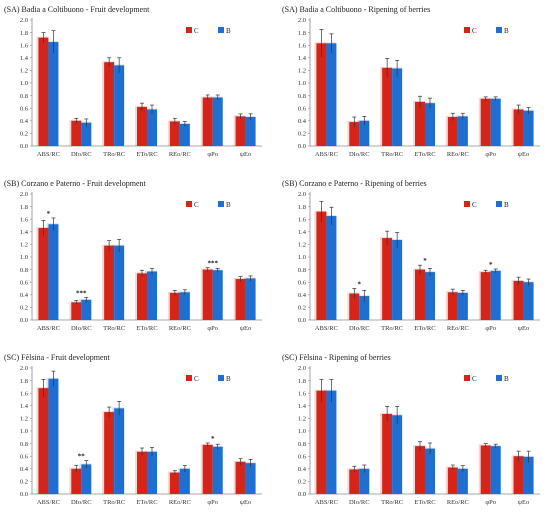 Image resolution: width=550 pixels, height=518 pixels. What do you see at coordinates (81, 293) in the screenshot?
I see `significance-label: ***` at bounding box center [81, 293].